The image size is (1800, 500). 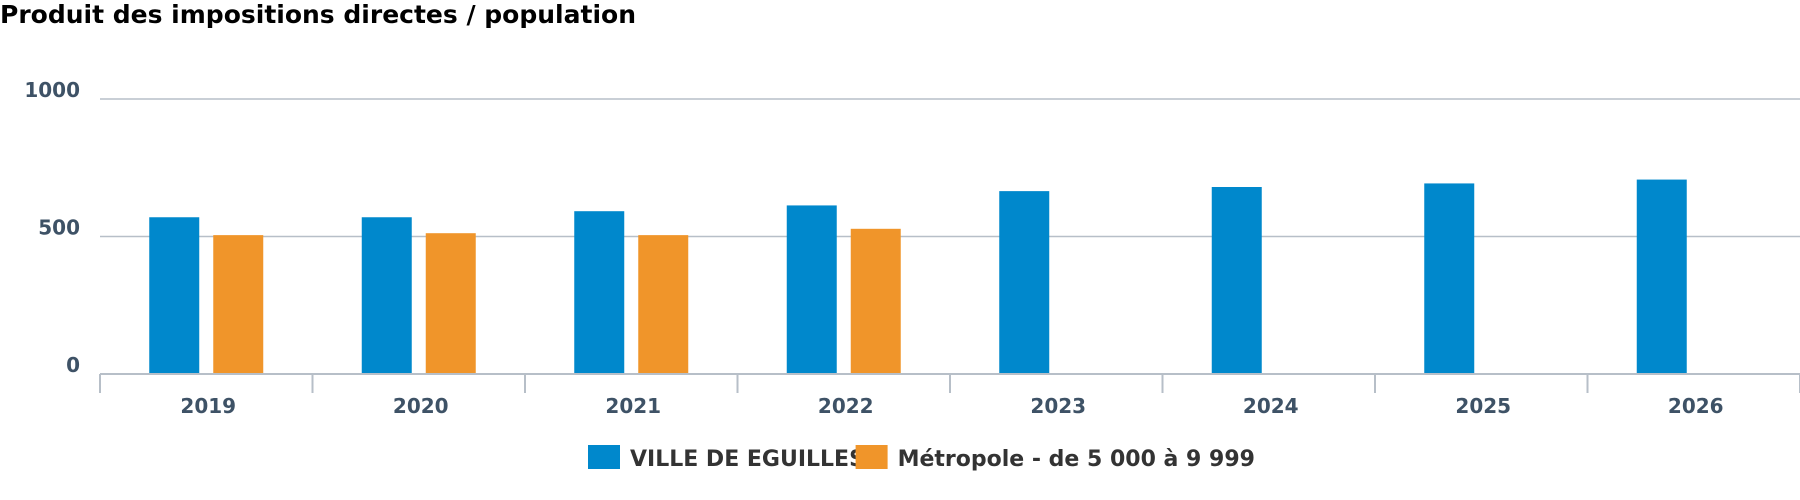 What do you see at coordinates (386, 295) in the screenshot?
I see `bar-ville-2020` at bounding box center [386, 295].